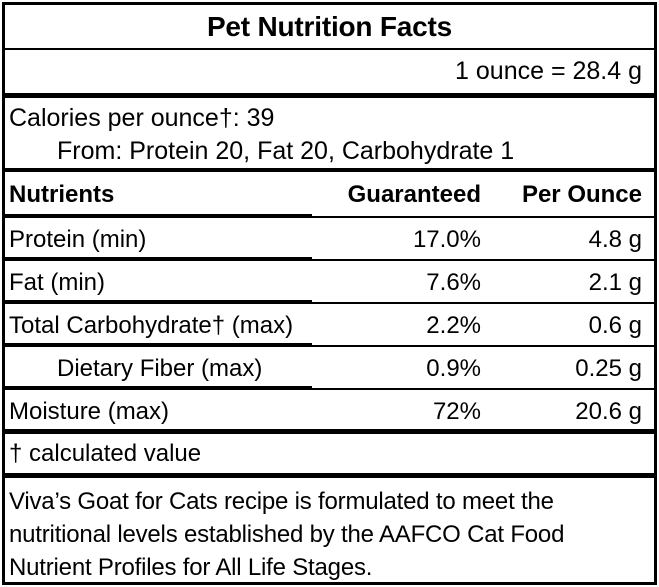 This screenshot has width=659, height=587. I want to click on calories-from-breakdown: From: Protein 20, Fat 20, Carbohydrate 1, so click(286, 151).